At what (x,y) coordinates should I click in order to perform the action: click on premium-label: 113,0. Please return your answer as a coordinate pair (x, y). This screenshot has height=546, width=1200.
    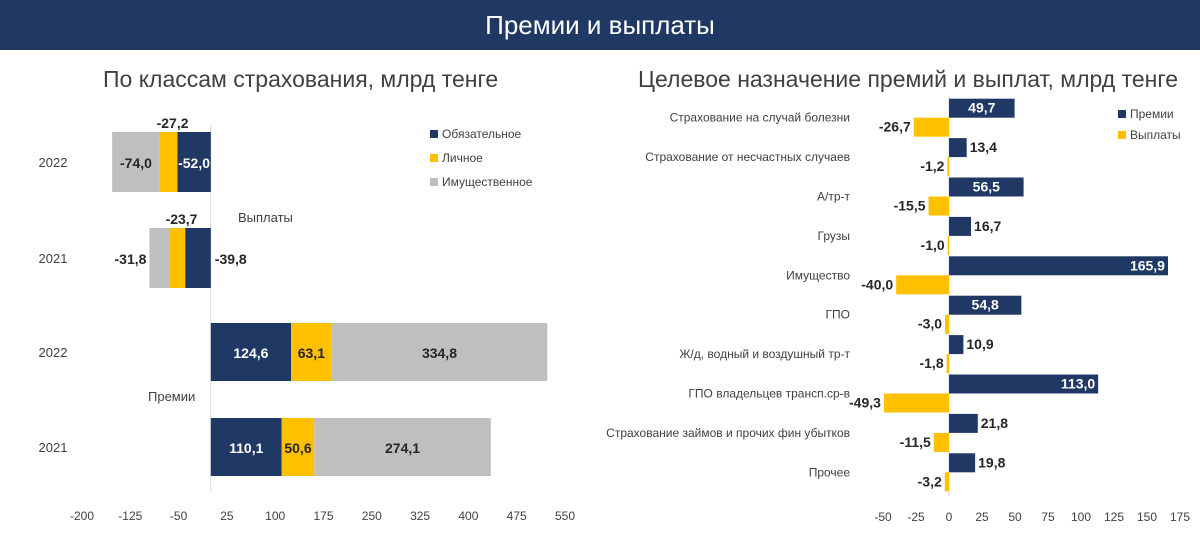
    Looking at the image, I should click on (1078, 384).